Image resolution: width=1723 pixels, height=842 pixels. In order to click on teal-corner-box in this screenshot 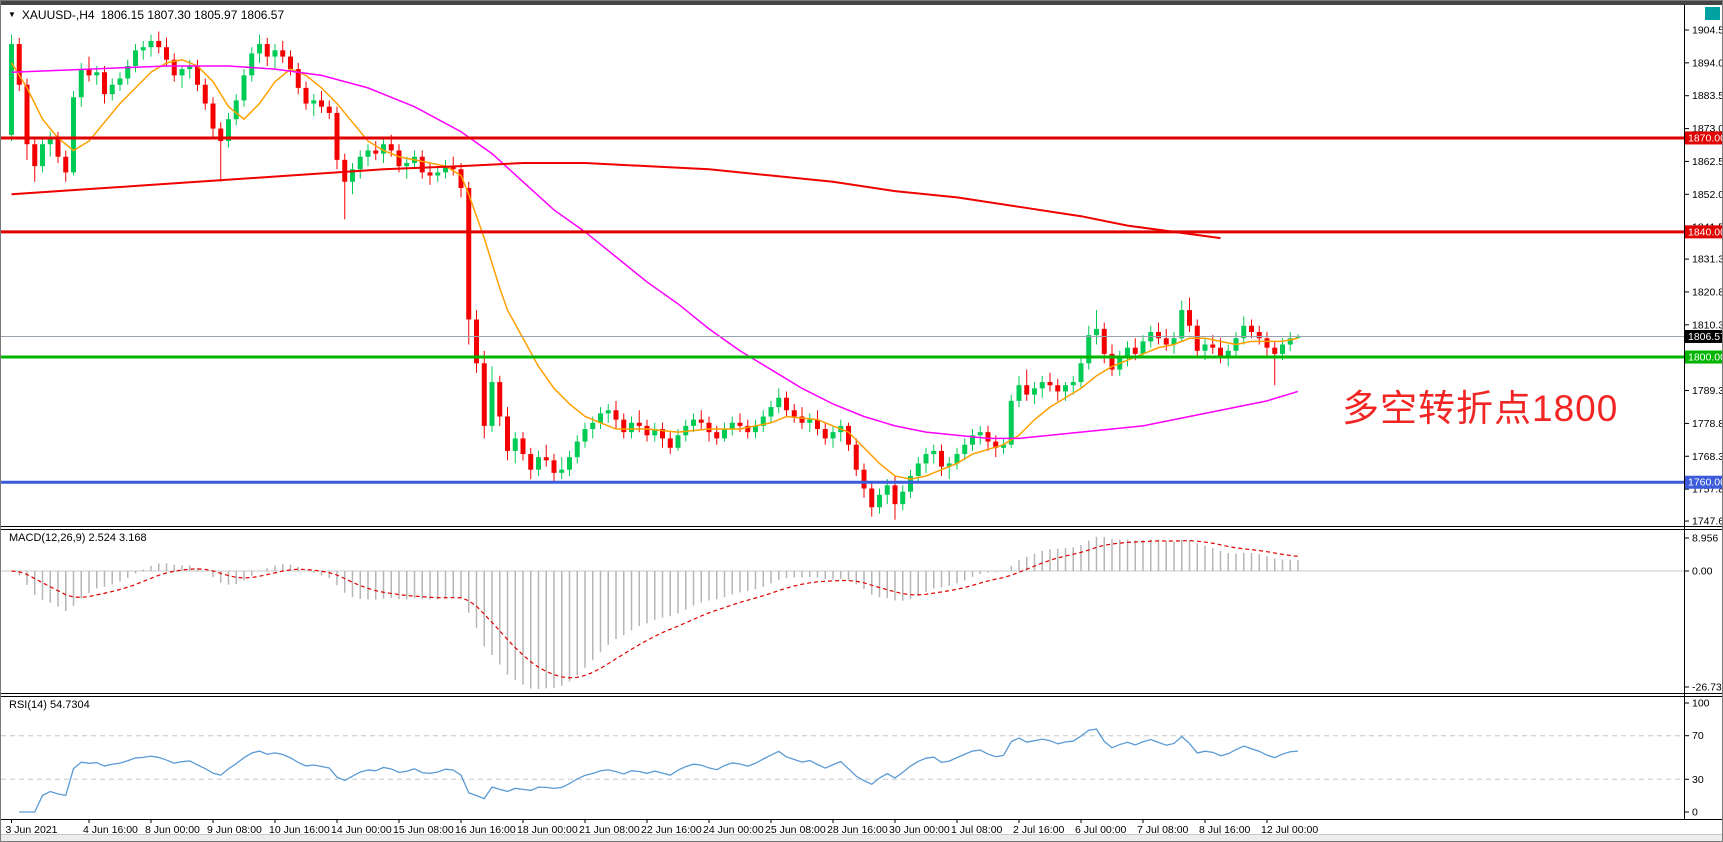, I will do `click(1712, 13)`.